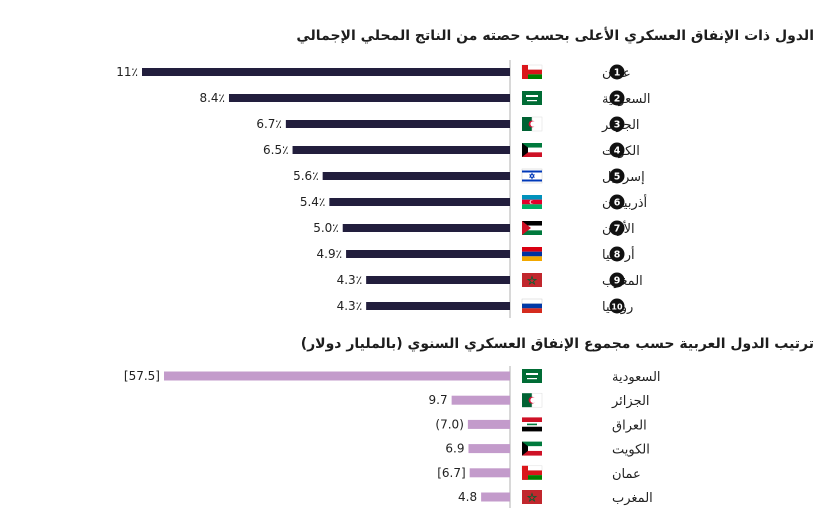  I want to click on rank-number: 7, so click(617, 229).